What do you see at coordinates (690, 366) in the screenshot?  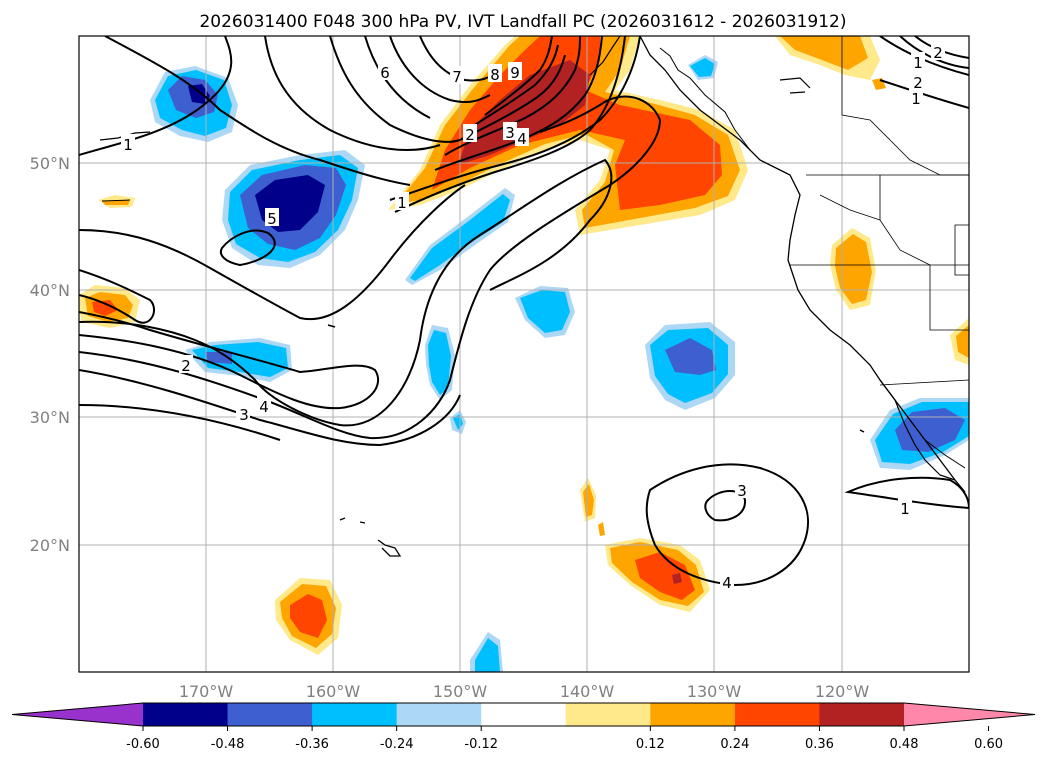 I see `negative-anomaly-east` at bounding box center [690, 366].